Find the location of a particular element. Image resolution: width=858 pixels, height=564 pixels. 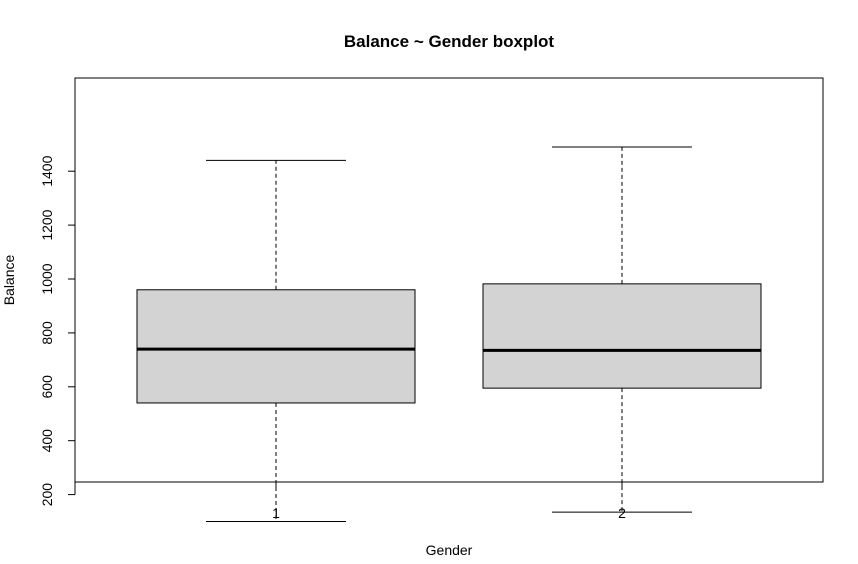

y-tick-label: 200 is located at coordinates (47, 495).